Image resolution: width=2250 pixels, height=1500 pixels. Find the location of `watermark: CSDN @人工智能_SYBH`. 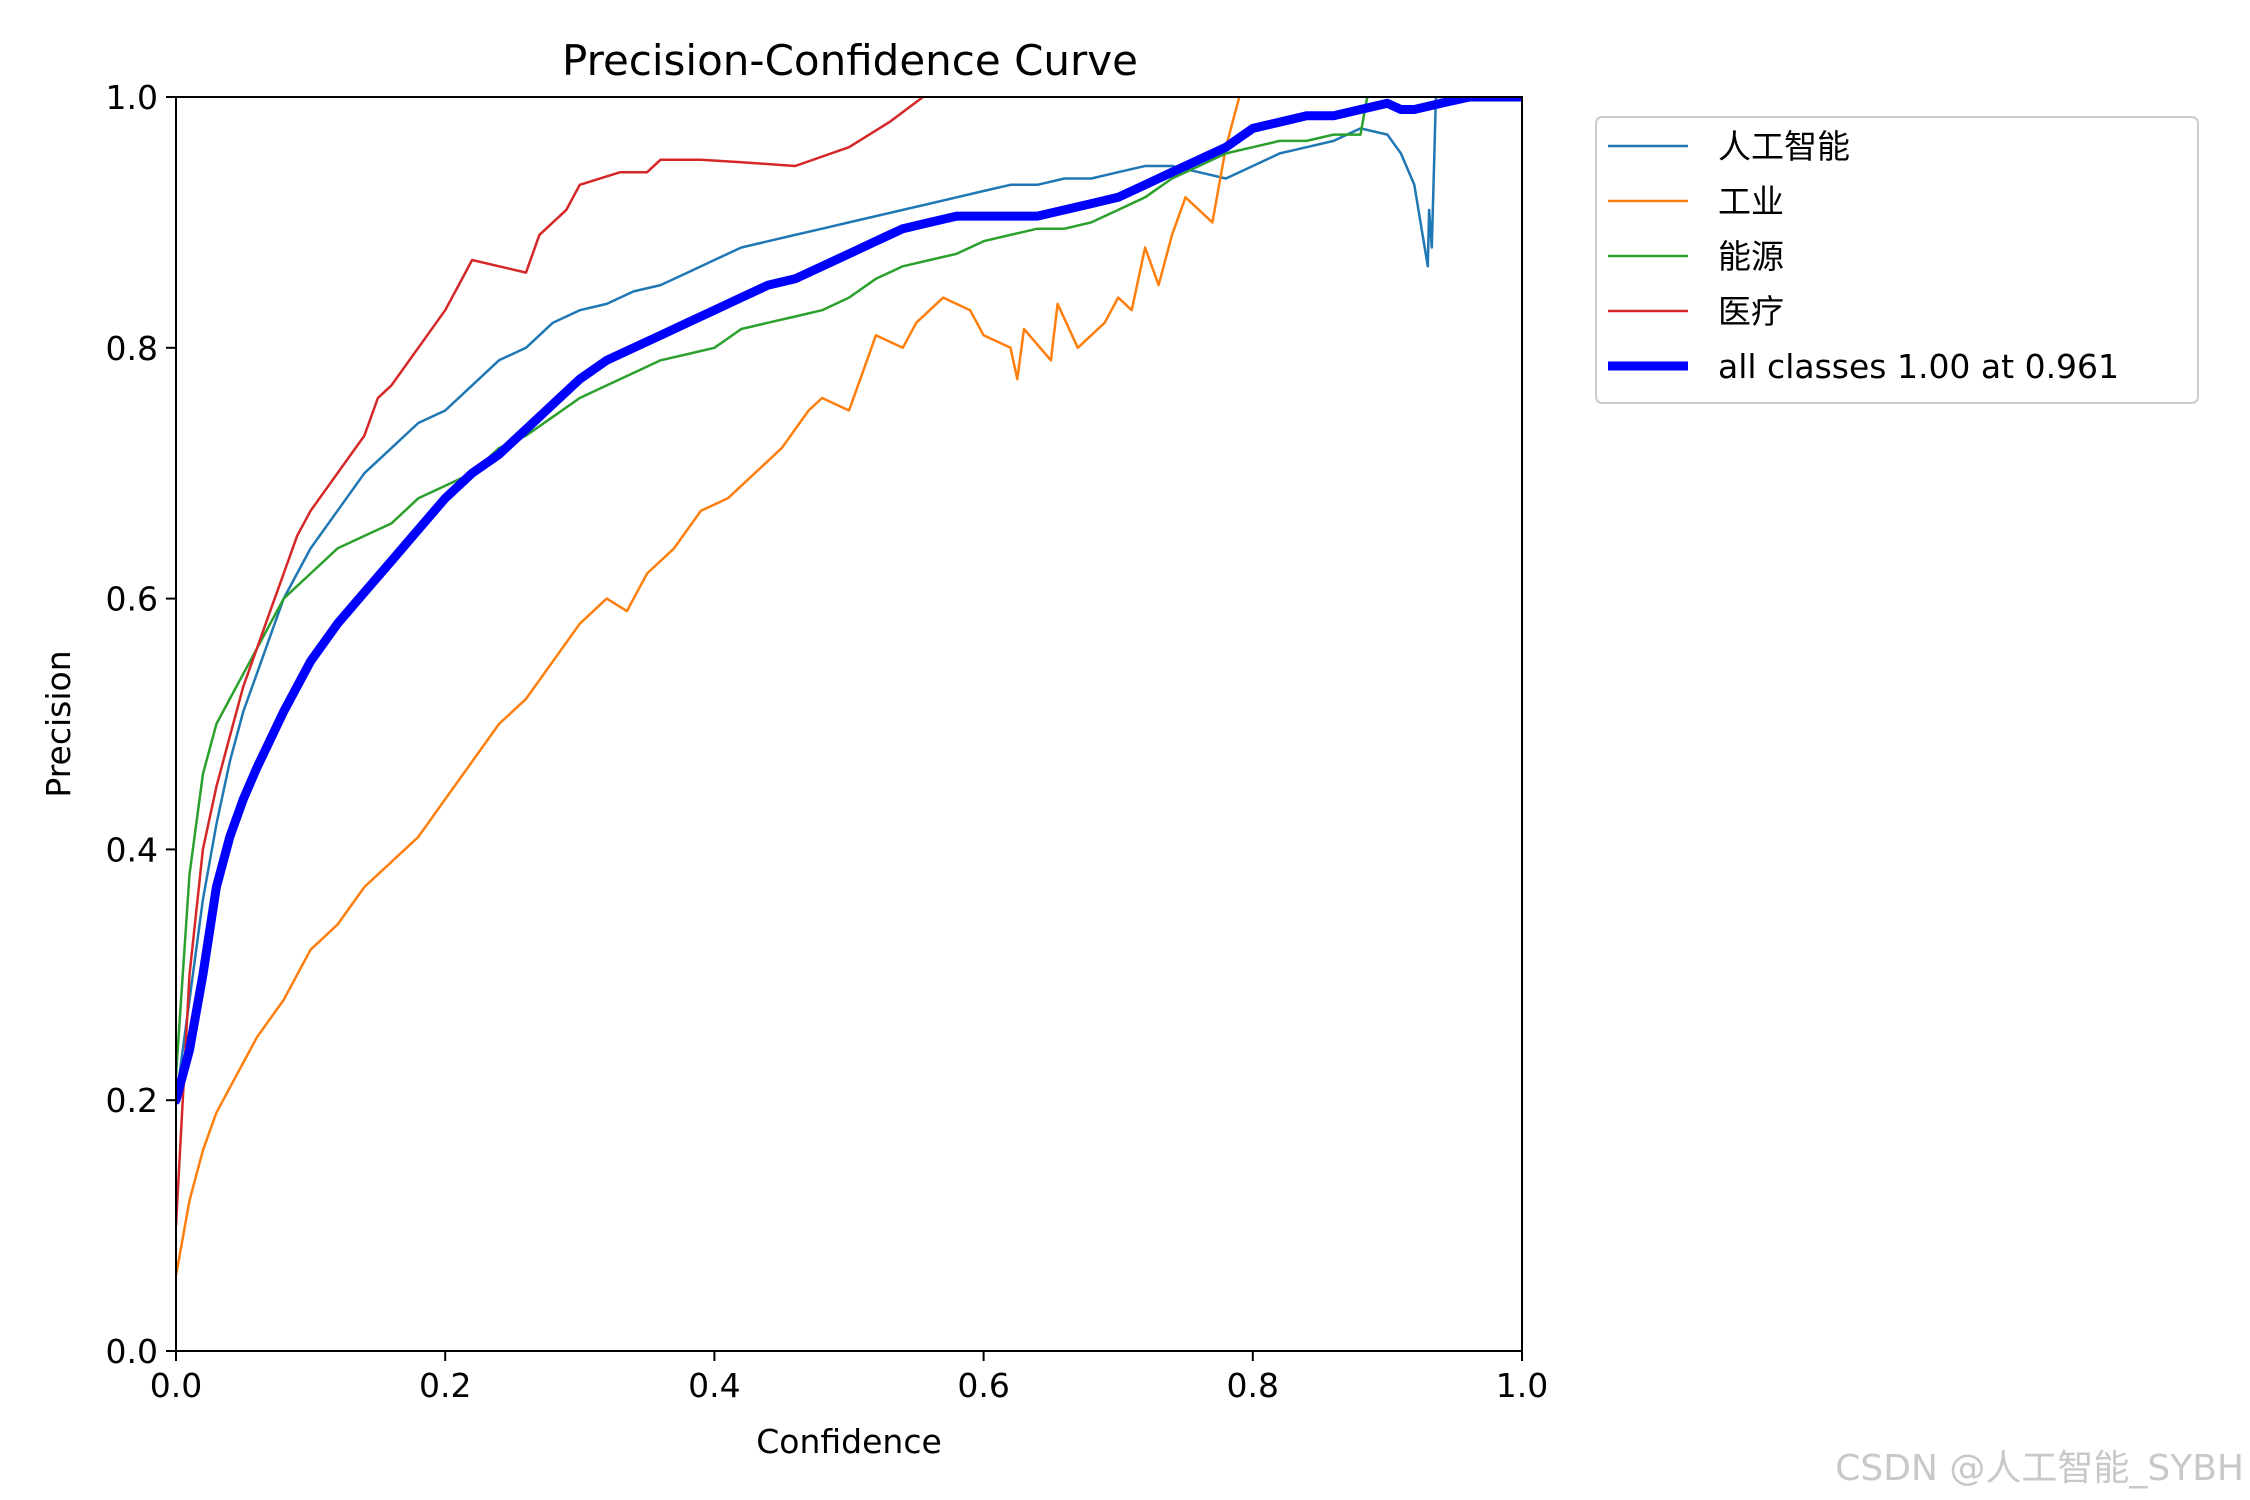

watermark: CSDN @人工智能_SYBH is located at coordinates (2039, 1468).